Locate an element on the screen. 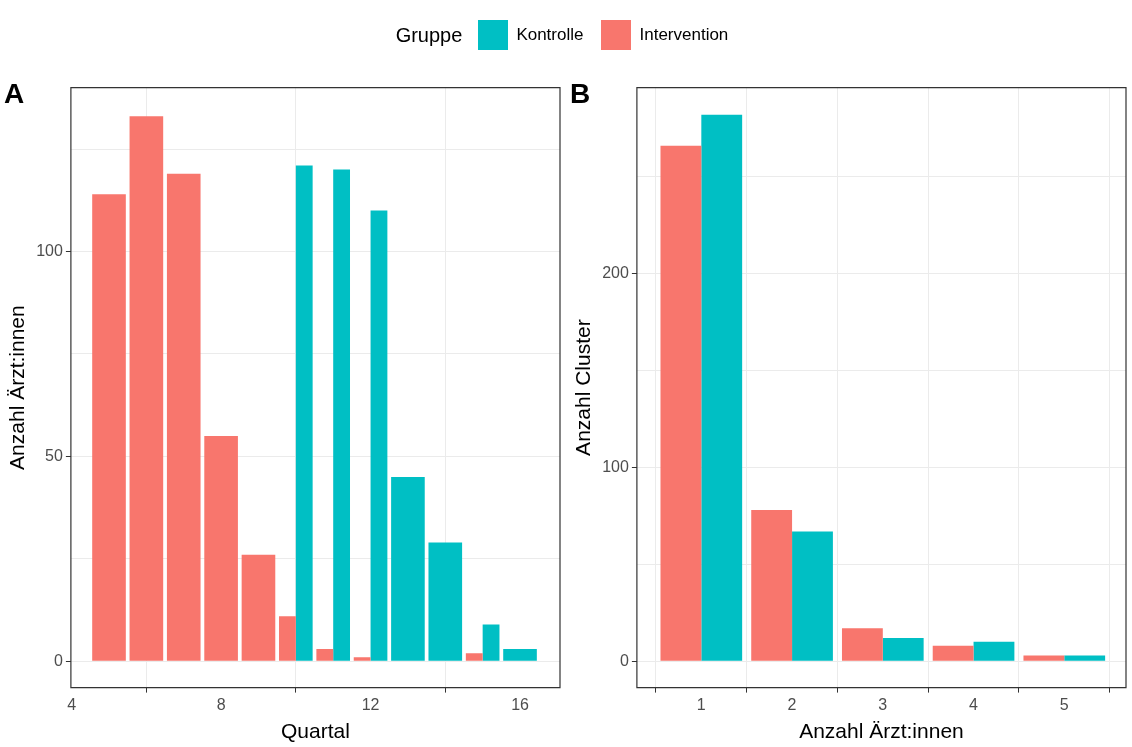  x-tick-label: 5 is located at coordinates (1064, 704).